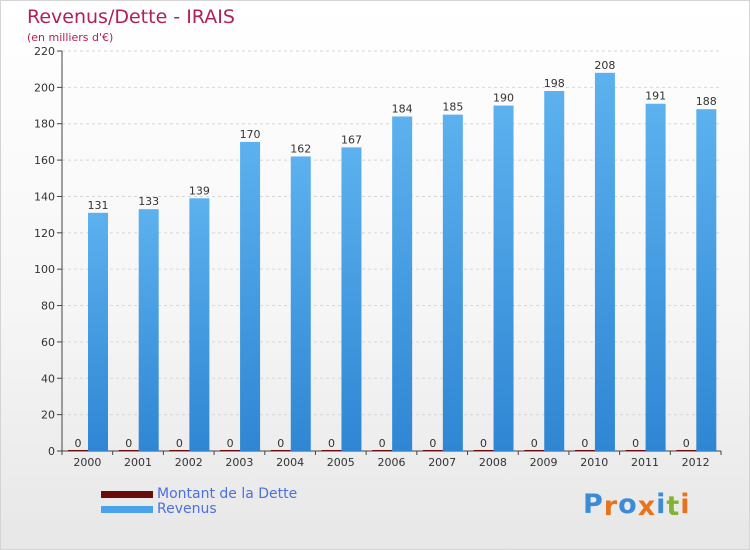 The height and width of the screenshot is (550, 750). Describe the element at coordinates (227, 494) in the screenshot. I see `legend-label-dette: Montant de la Dette` at that location.